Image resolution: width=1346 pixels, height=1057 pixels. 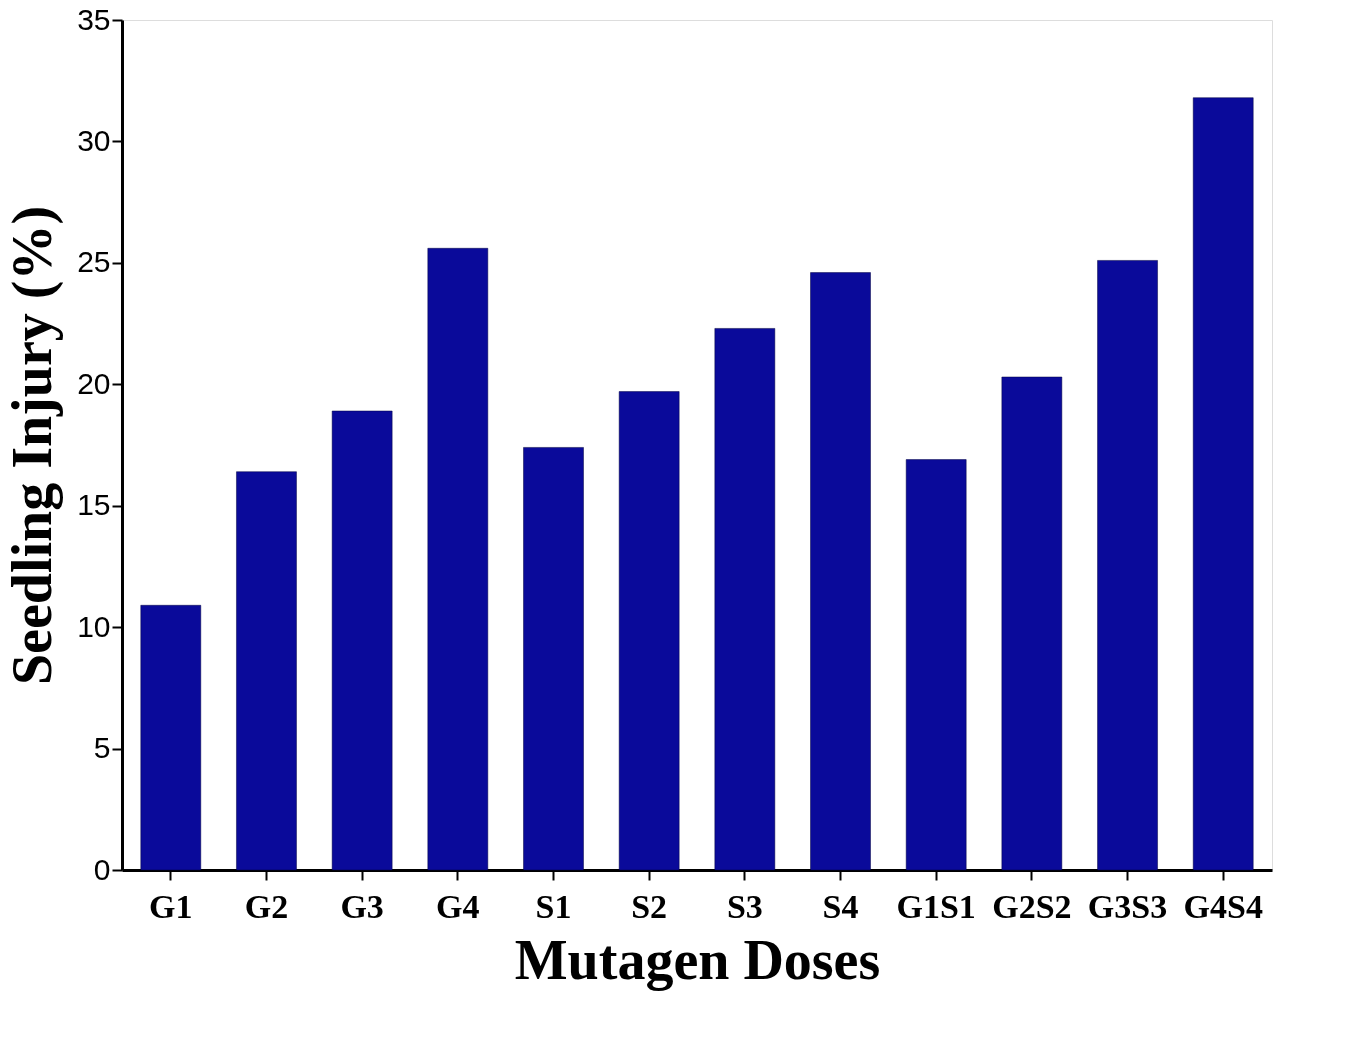 I want to click on x-tick-label: G3, so click(x=362, y=906).